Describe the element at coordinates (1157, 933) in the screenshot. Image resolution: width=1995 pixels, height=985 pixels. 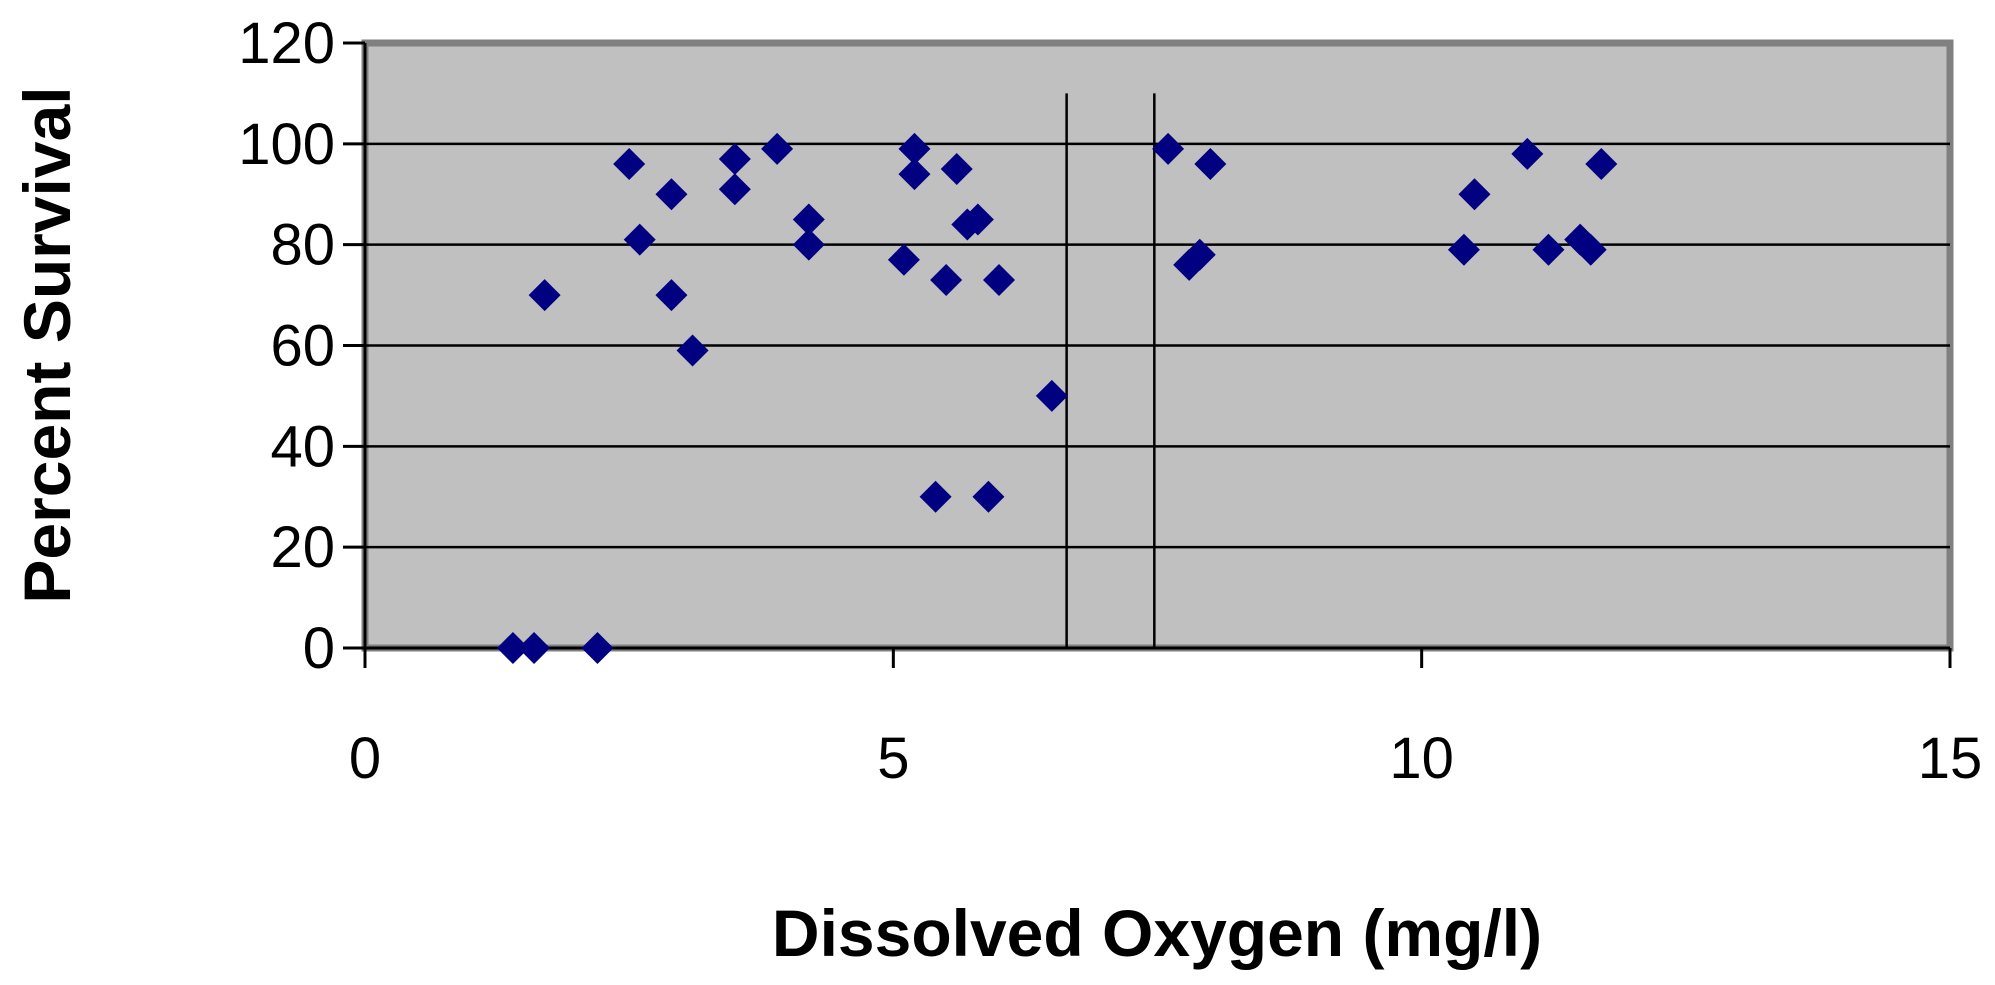
I see `x-axis-title: Dissolved Oxygen (mg/l)` at that location.